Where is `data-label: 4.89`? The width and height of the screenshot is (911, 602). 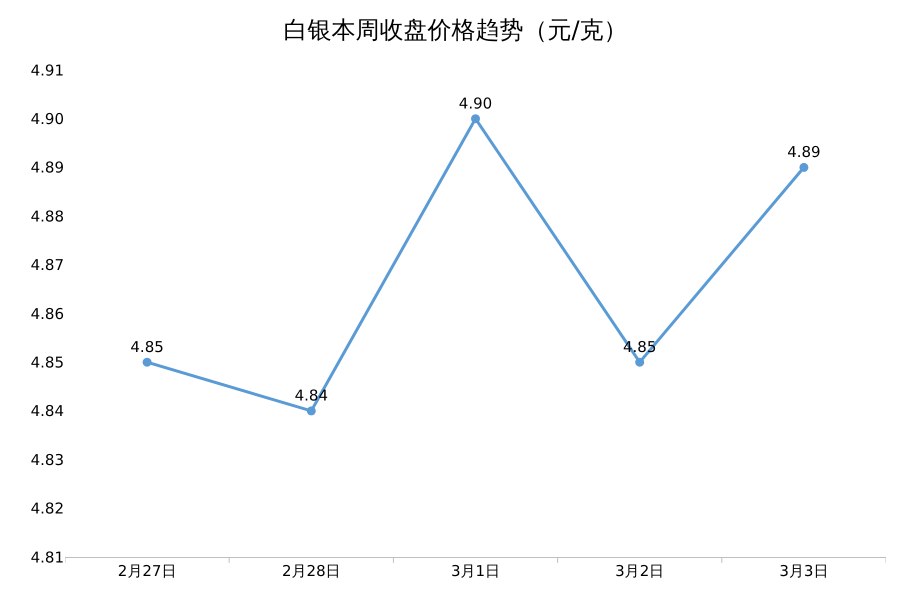 data-label: 4.89 is located at coordinates (804, 152).